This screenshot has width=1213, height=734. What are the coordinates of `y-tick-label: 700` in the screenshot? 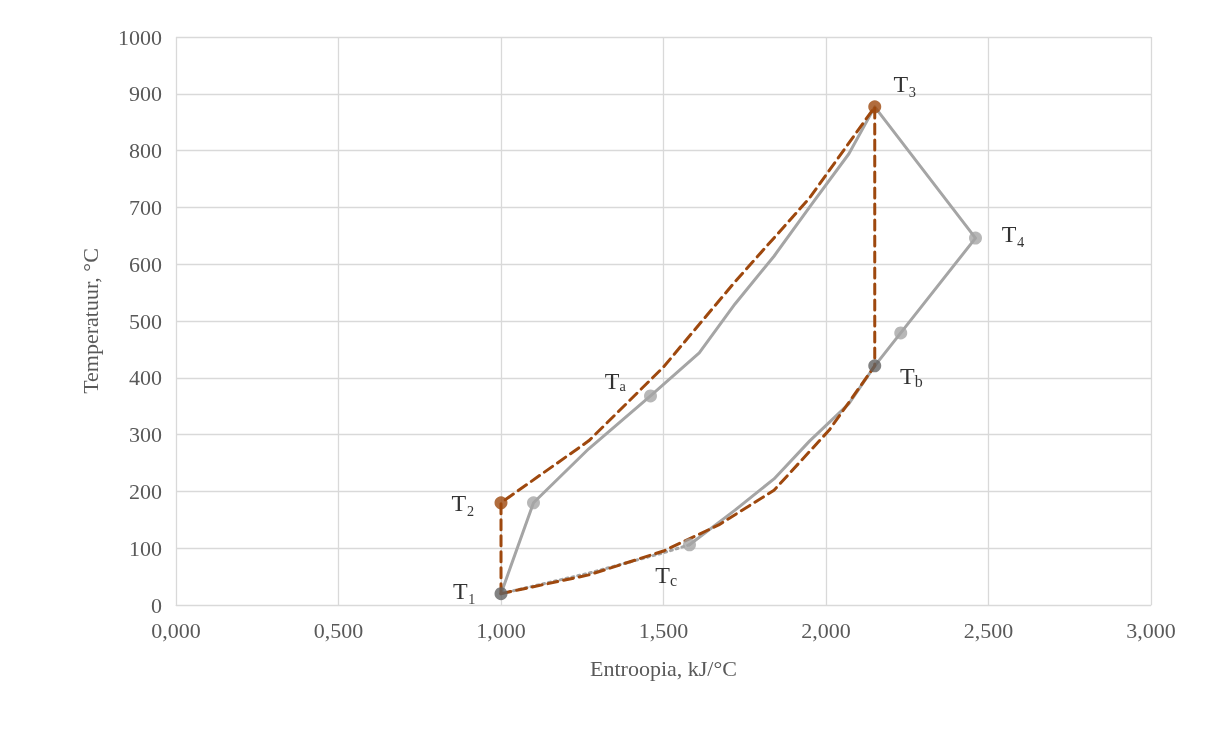 It's located at (145, 207).